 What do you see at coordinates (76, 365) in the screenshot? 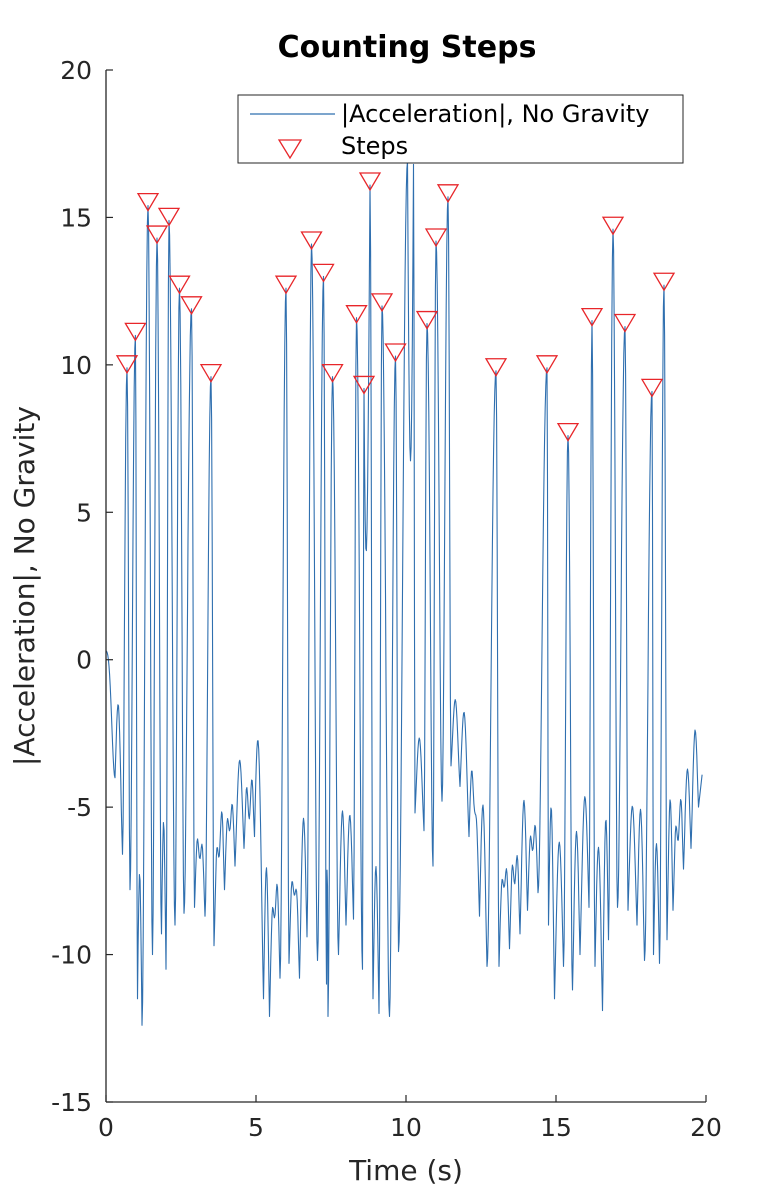
I see `y-tick-label: 10` at bounding box center [76, 365].